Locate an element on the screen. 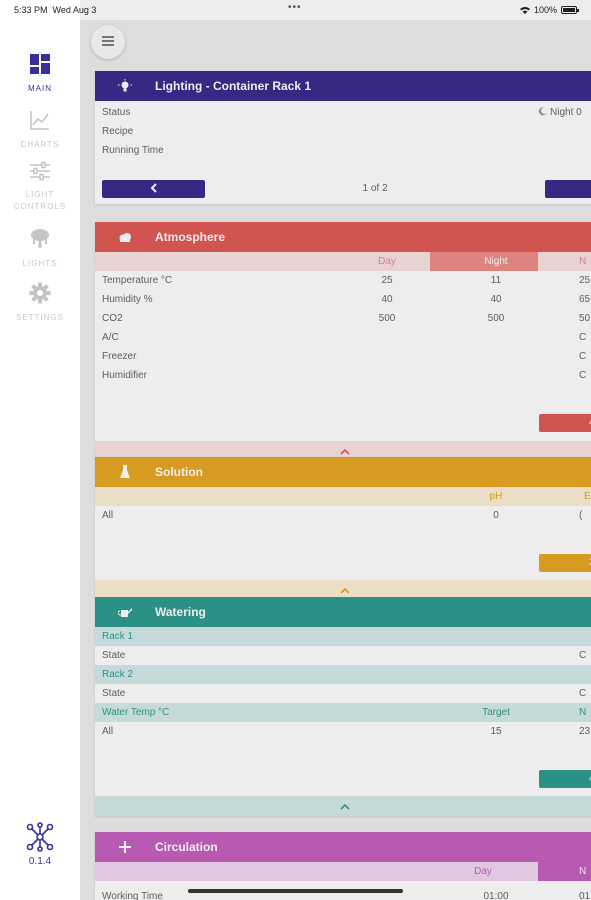 This screenshot has width=591, height=900. status-time: 5:33 PM Wed Aug 3 is located at coordinates (55, 10).